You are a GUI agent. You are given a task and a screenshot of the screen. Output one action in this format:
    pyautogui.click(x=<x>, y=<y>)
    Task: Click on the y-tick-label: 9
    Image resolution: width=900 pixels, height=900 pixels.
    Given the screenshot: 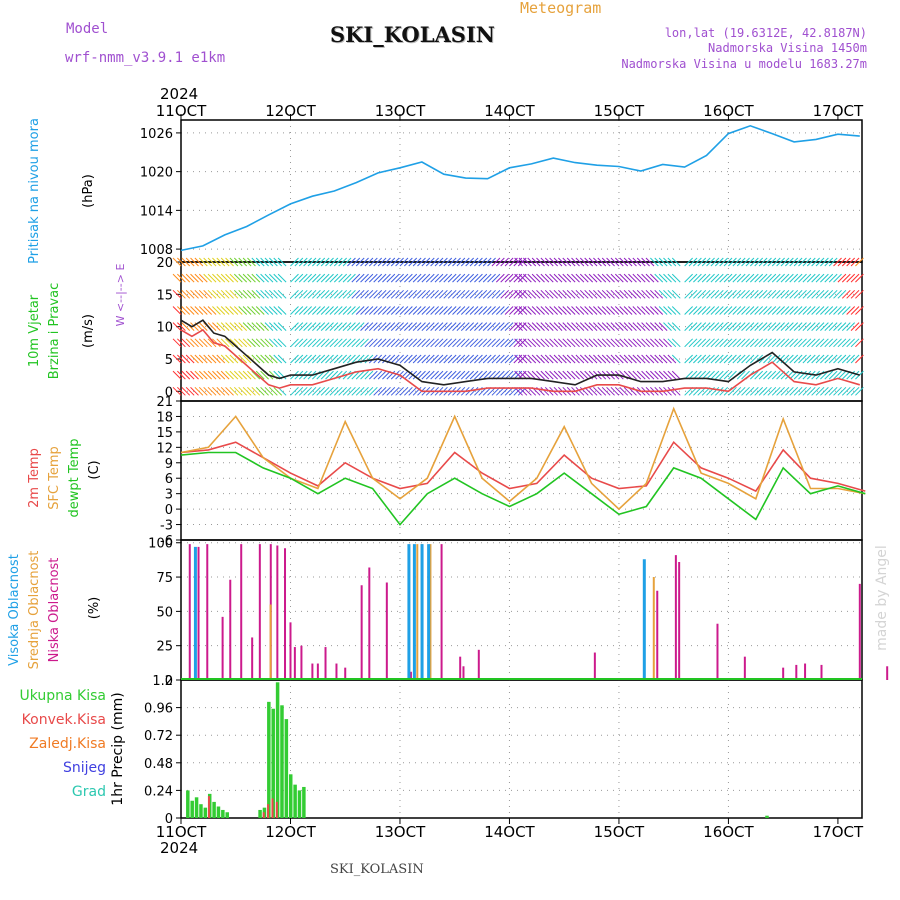 What is the action you would take?
    pyautogui.click(x=169, y=464)
    